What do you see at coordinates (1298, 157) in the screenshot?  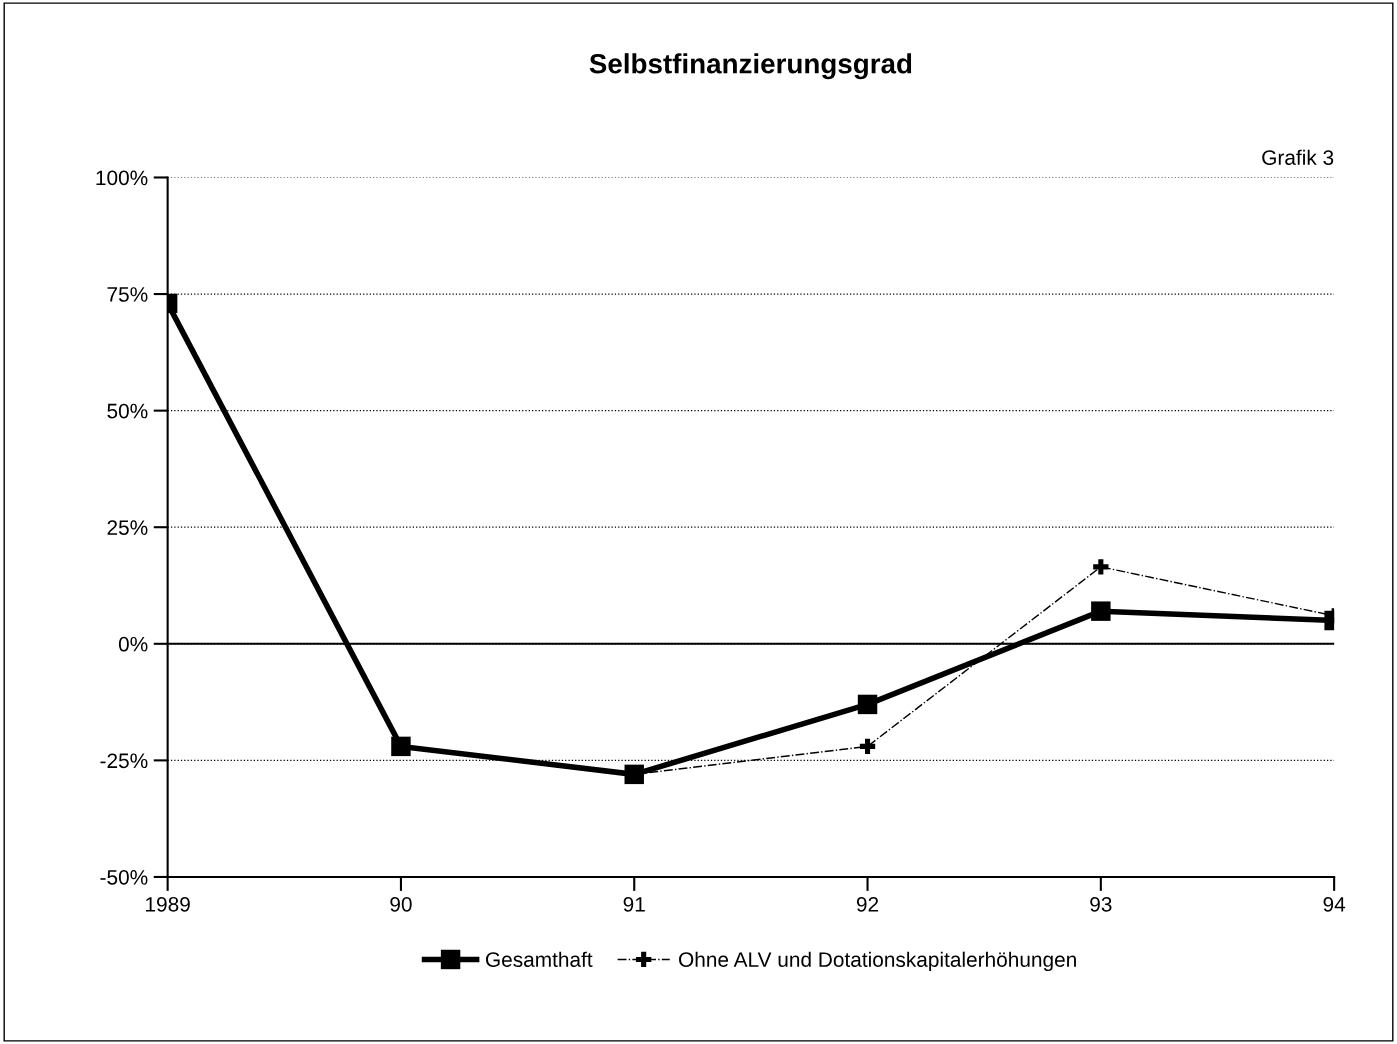 I see `text: Grafik 3` at bounding box center [1298, 157].